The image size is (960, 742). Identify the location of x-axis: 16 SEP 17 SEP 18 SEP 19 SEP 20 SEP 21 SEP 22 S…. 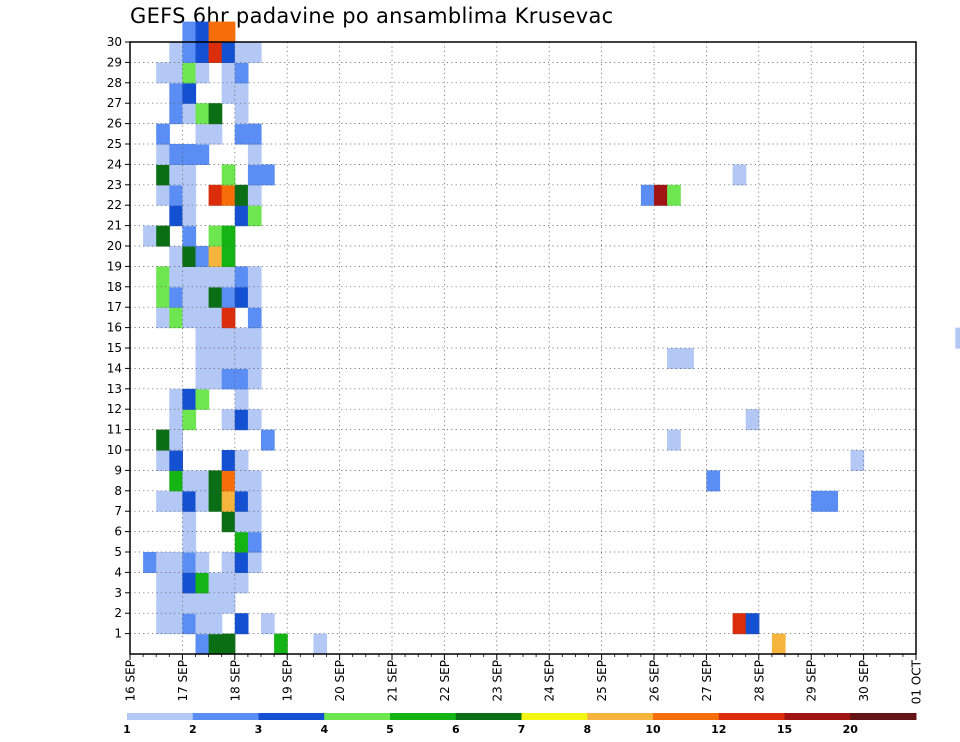
(524, 679).